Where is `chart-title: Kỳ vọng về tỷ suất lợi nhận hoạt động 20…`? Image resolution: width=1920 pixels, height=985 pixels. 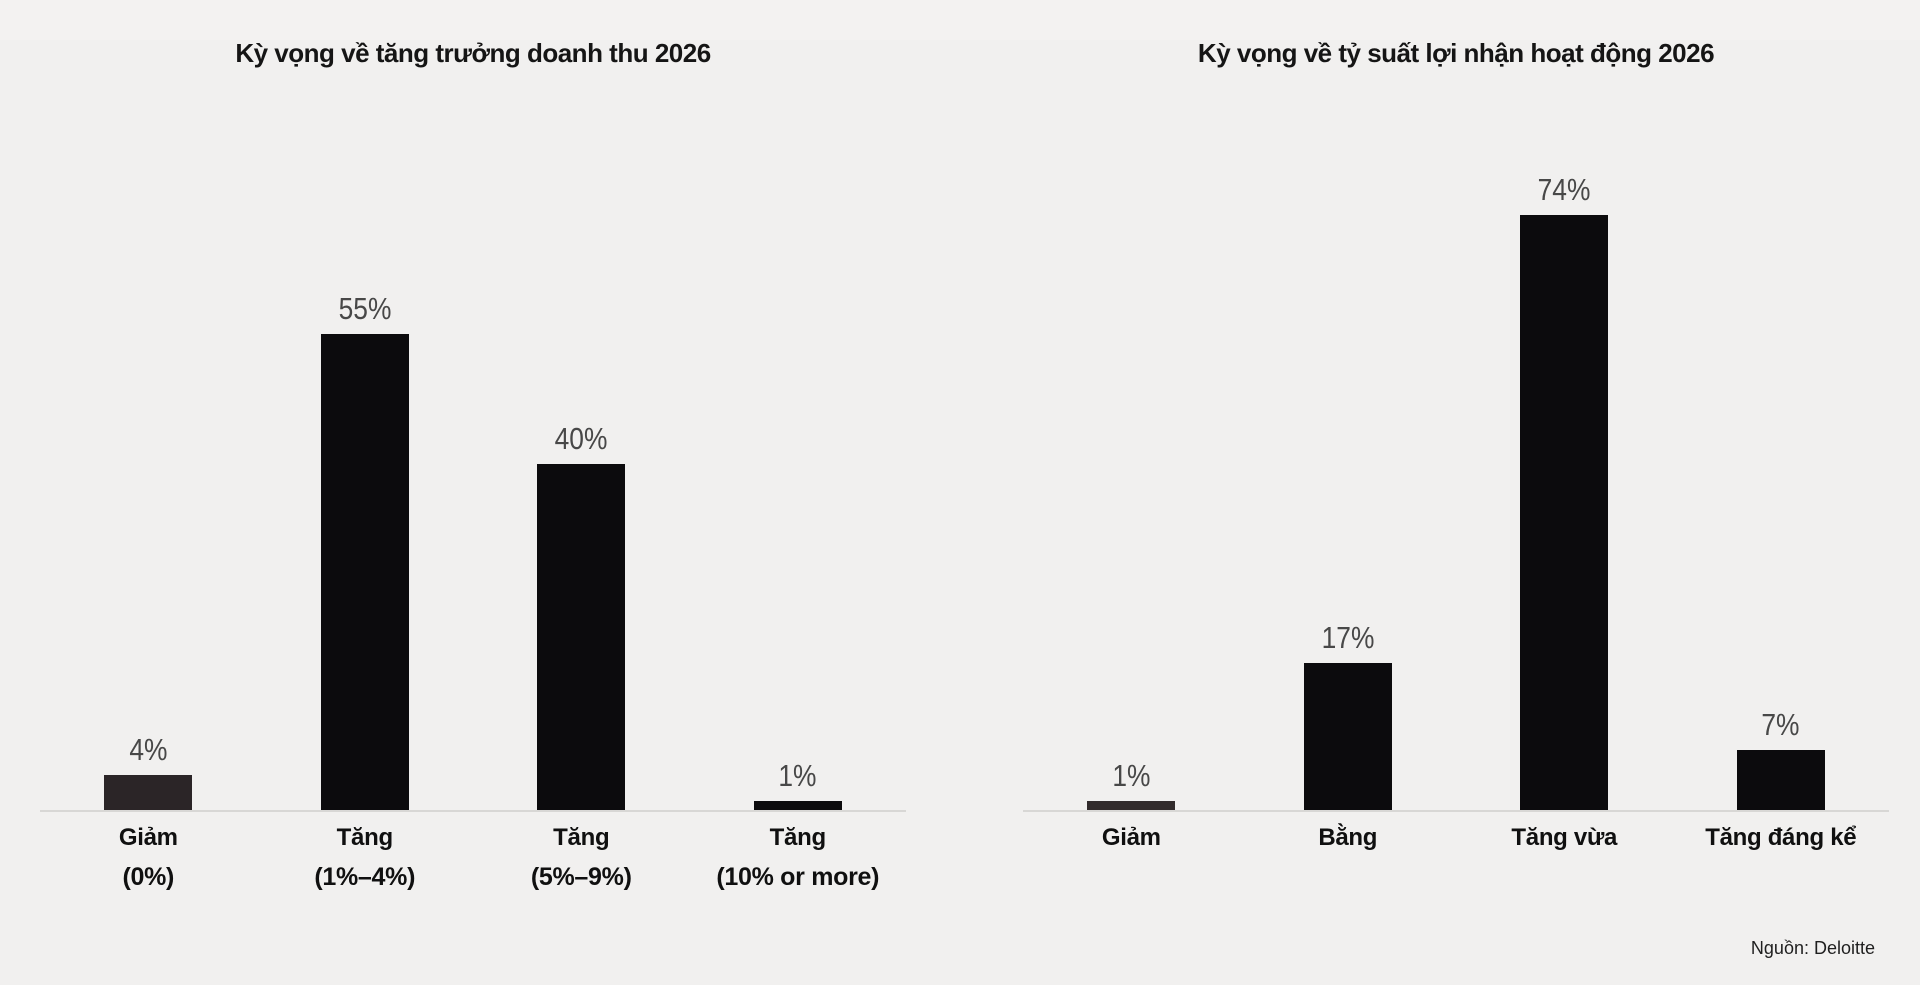 chart-title: Kỳ vọng về tỷ suất lợi nhận hoạt động 20… is located at coordinates (1456, 53).